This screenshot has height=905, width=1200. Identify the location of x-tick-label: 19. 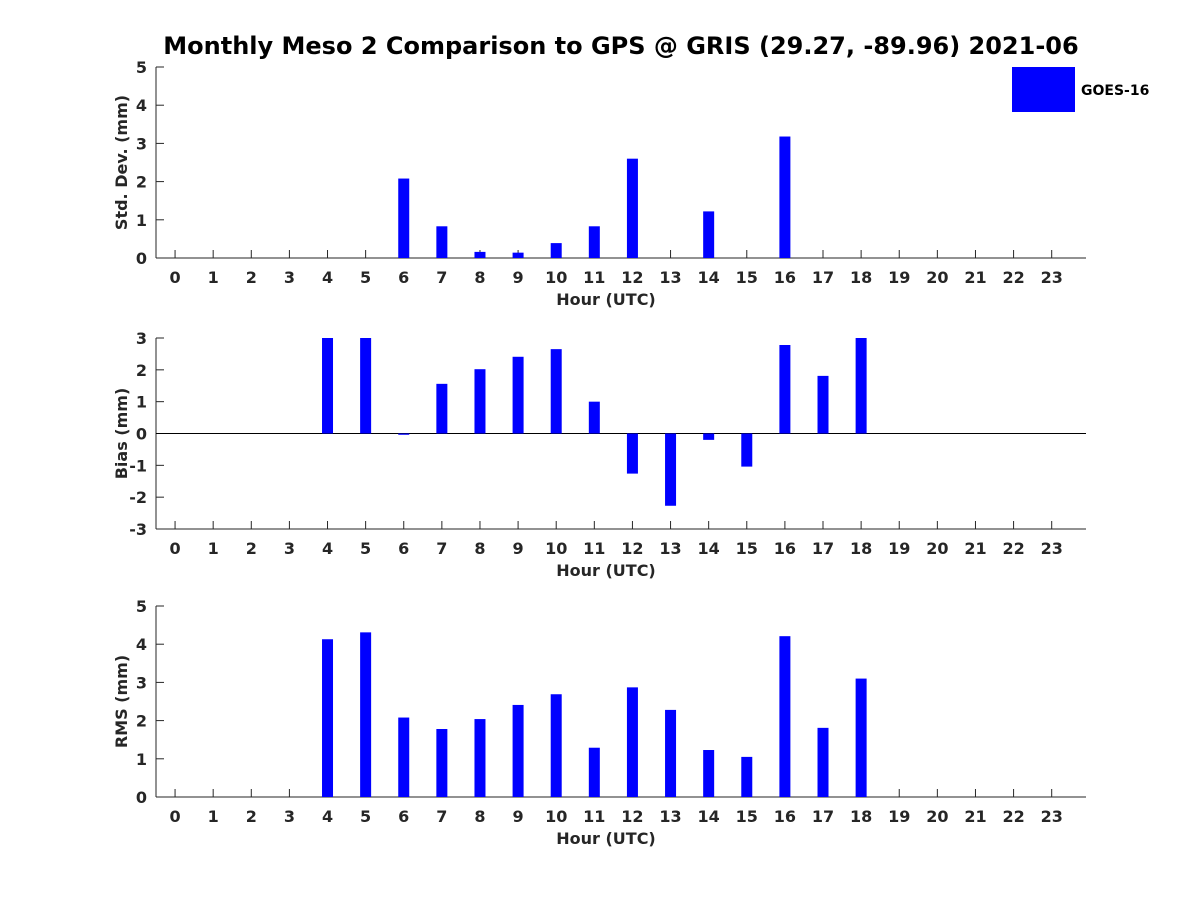
(899, 816).